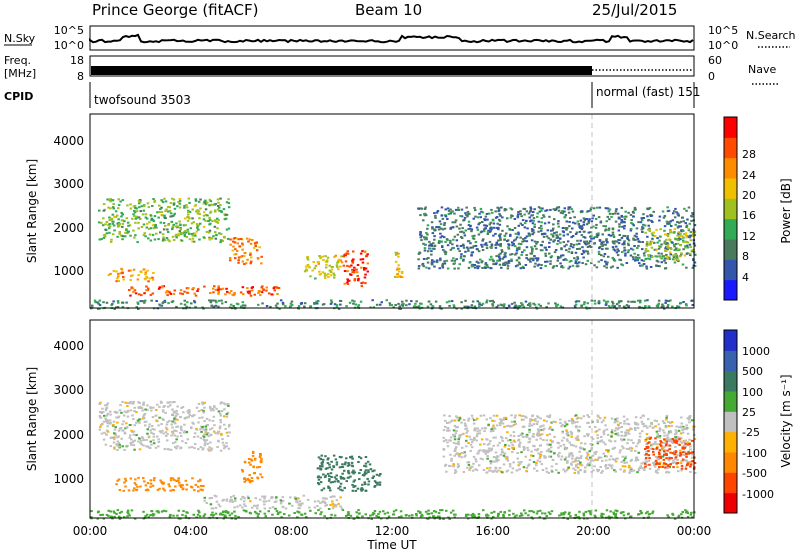 This screenshot has height=554, width=800. I want to click on velocity-ylabel: Slant Range [km], so click(32, 419).